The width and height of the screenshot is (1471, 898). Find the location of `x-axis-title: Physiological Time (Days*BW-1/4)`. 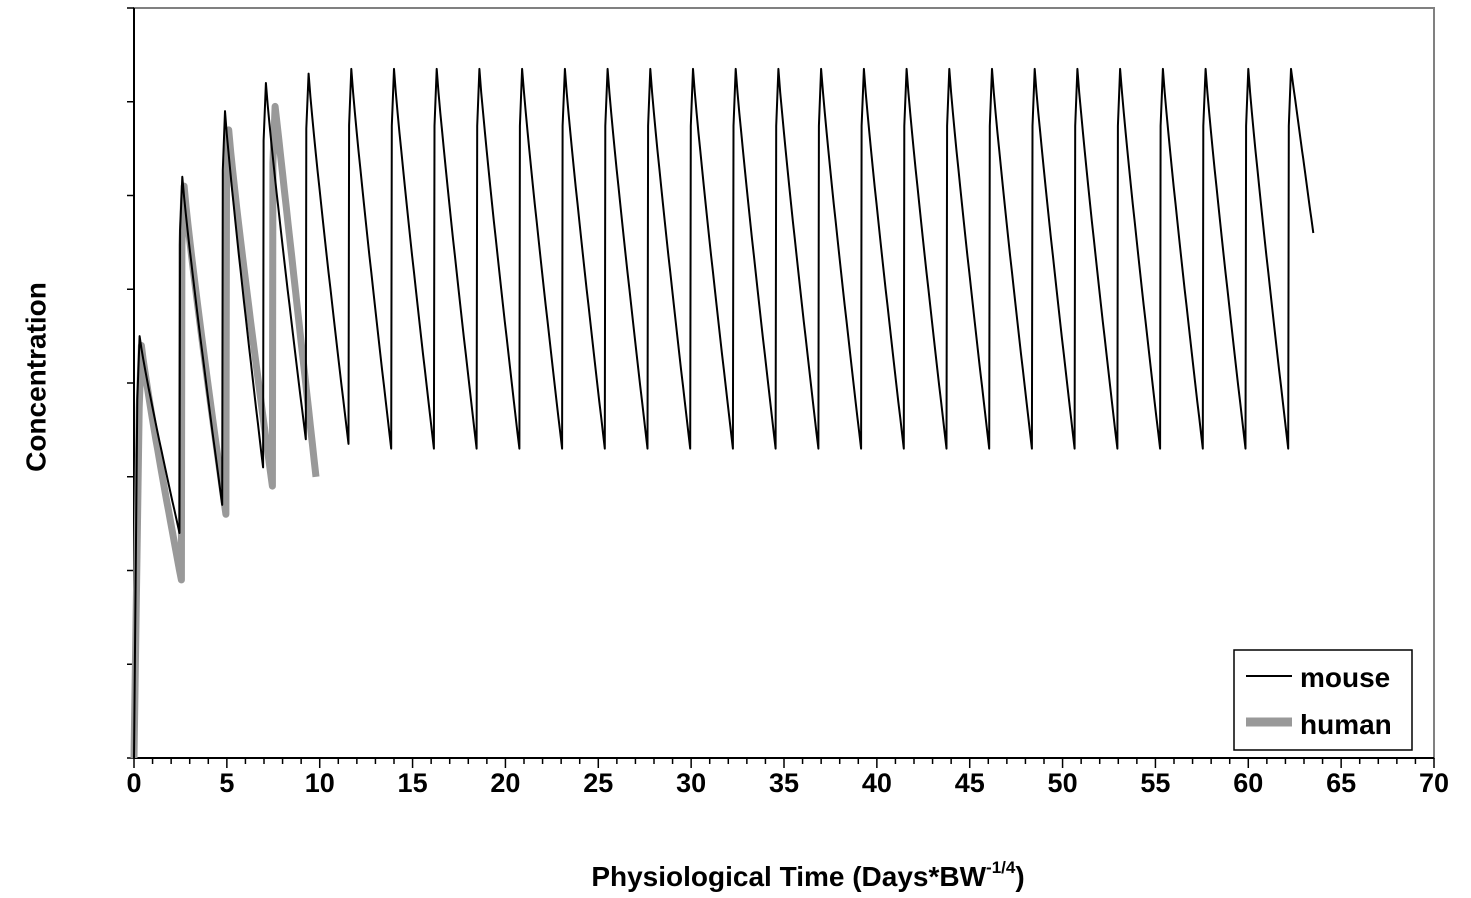

x-axis-title: Physiological Time (Days*BW-1/4) is located at coordinates (807, 875).